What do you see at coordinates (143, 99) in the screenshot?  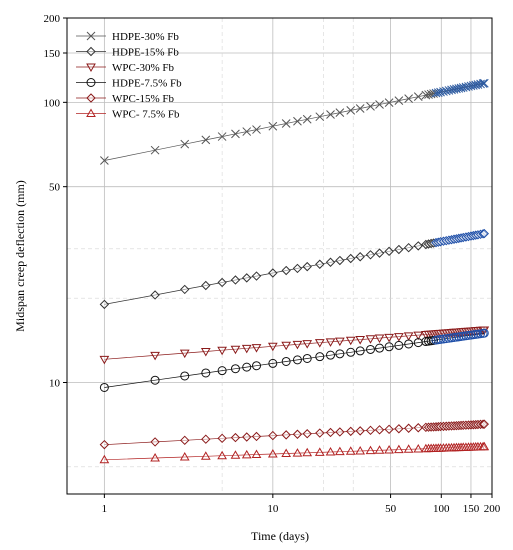 I see `legend-label: WPC-15% Fb` at bounding box center [143, 99].